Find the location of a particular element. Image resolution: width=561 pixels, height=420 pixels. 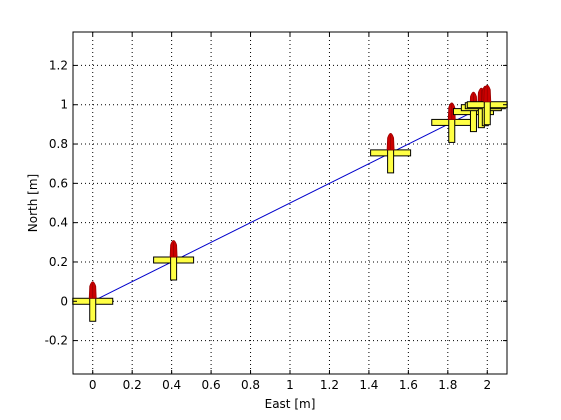

x-tick-label: 1.2 is located at coordinates (329, 385).